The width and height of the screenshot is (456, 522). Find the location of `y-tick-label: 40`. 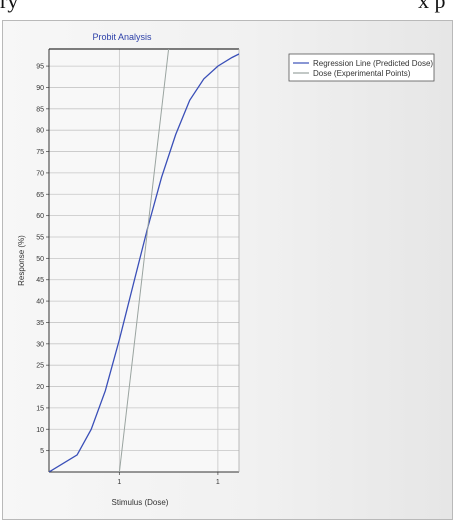

y-tick-label: 40 is located at coordinates (40, 302).